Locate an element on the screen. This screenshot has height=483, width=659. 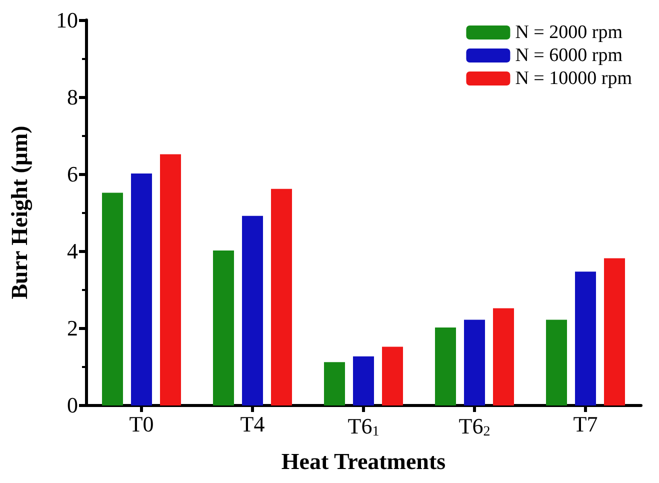
x-tick-label: T0 is located at coordinates (141, 424).